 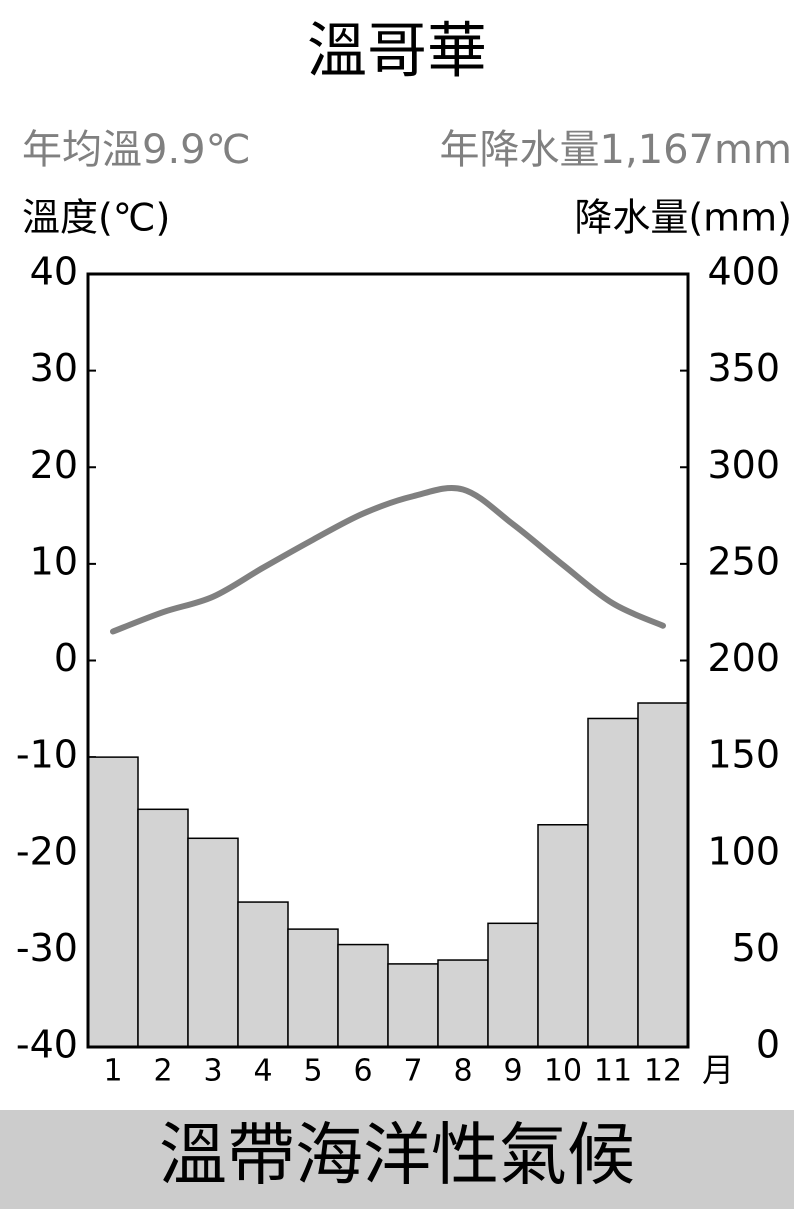 What do you see at coordinates (54, 561) in the screenshot?
I see `y-tick-label: 10` at bounding box center [54, 561].